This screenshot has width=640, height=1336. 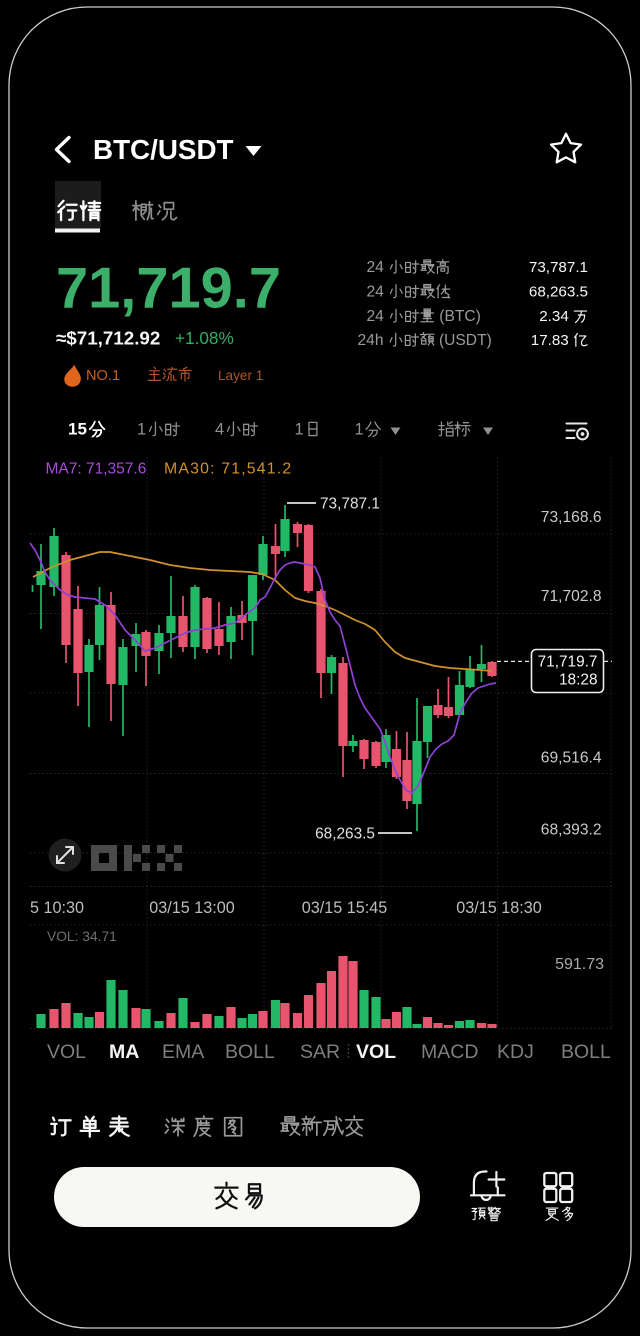 I want to click on svg-text: 17.83, so click(x=550, y=340).